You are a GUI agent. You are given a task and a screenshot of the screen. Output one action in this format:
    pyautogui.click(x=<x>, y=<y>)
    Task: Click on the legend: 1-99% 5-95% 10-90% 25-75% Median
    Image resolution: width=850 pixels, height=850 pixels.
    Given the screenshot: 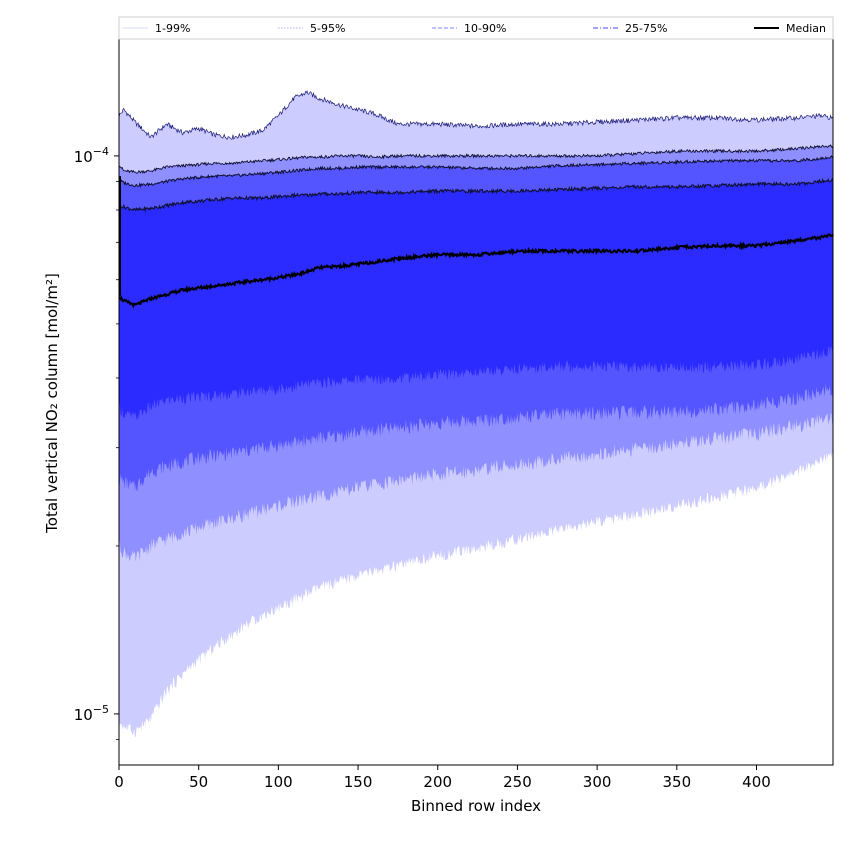 What is the action you would take?
    pyautogui.click(x=476, y=28)
    